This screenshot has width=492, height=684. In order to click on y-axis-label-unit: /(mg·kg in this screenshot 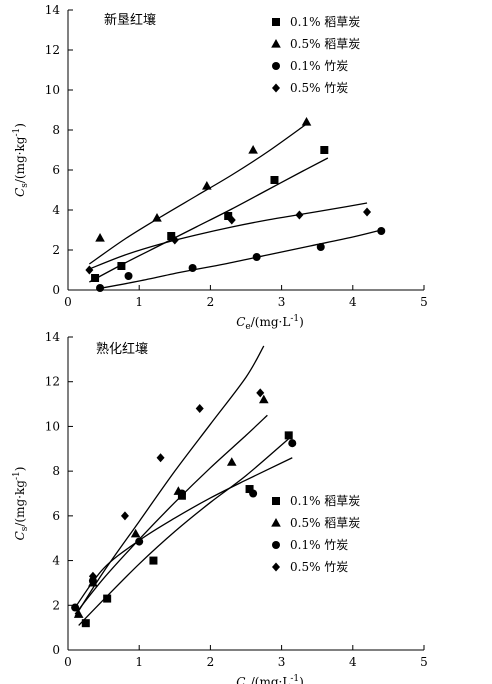, I will do `click(20, 503)`.